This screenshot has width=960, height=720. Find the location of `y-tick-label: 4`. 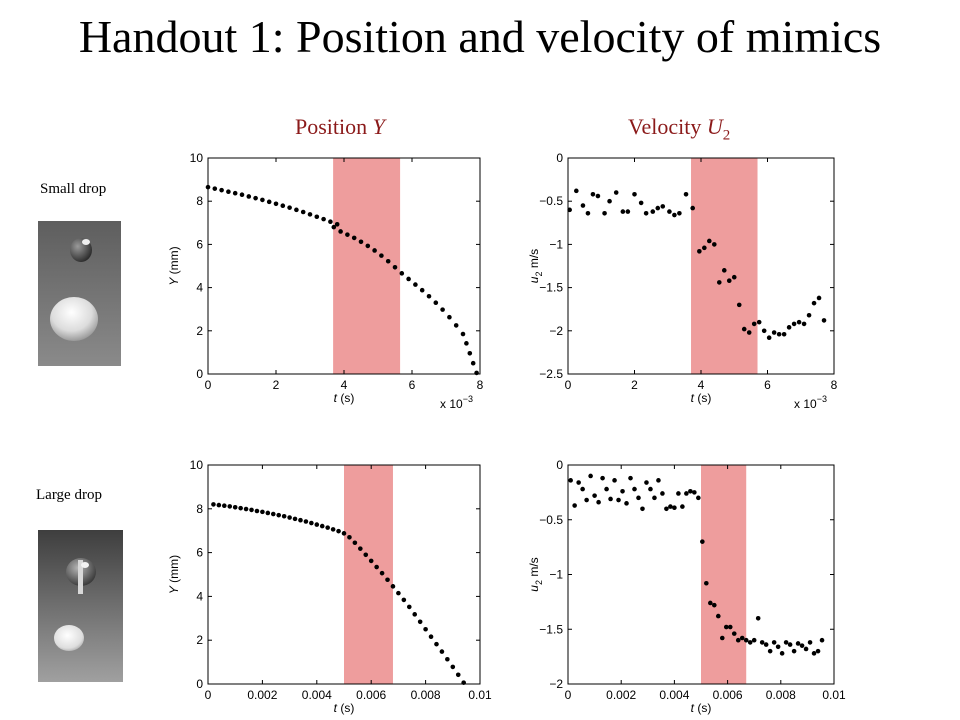

y-tick-label: 4 is located at coordinates (199, 288).